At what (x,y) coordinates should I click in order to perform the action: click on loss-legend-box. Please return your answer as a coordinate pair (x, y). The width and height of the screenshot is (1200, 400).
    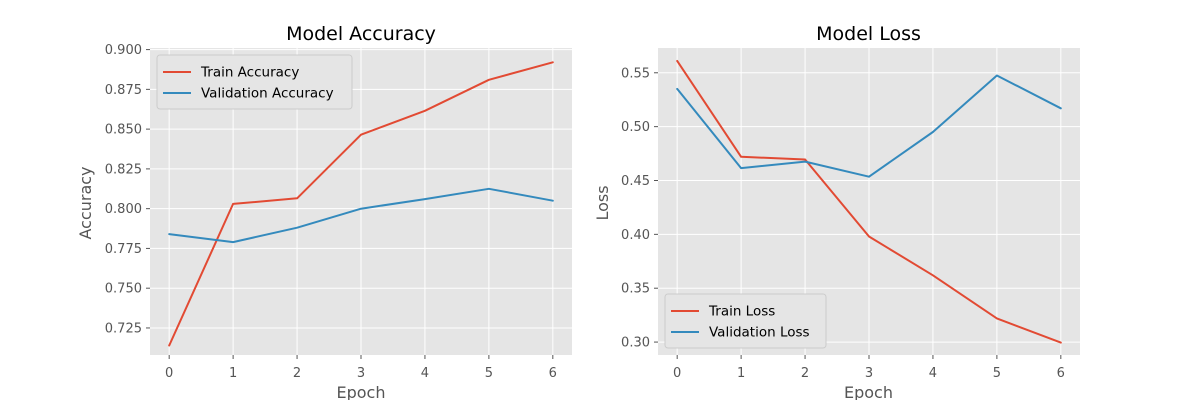
    Looking at the image, I should click on (745, 321).